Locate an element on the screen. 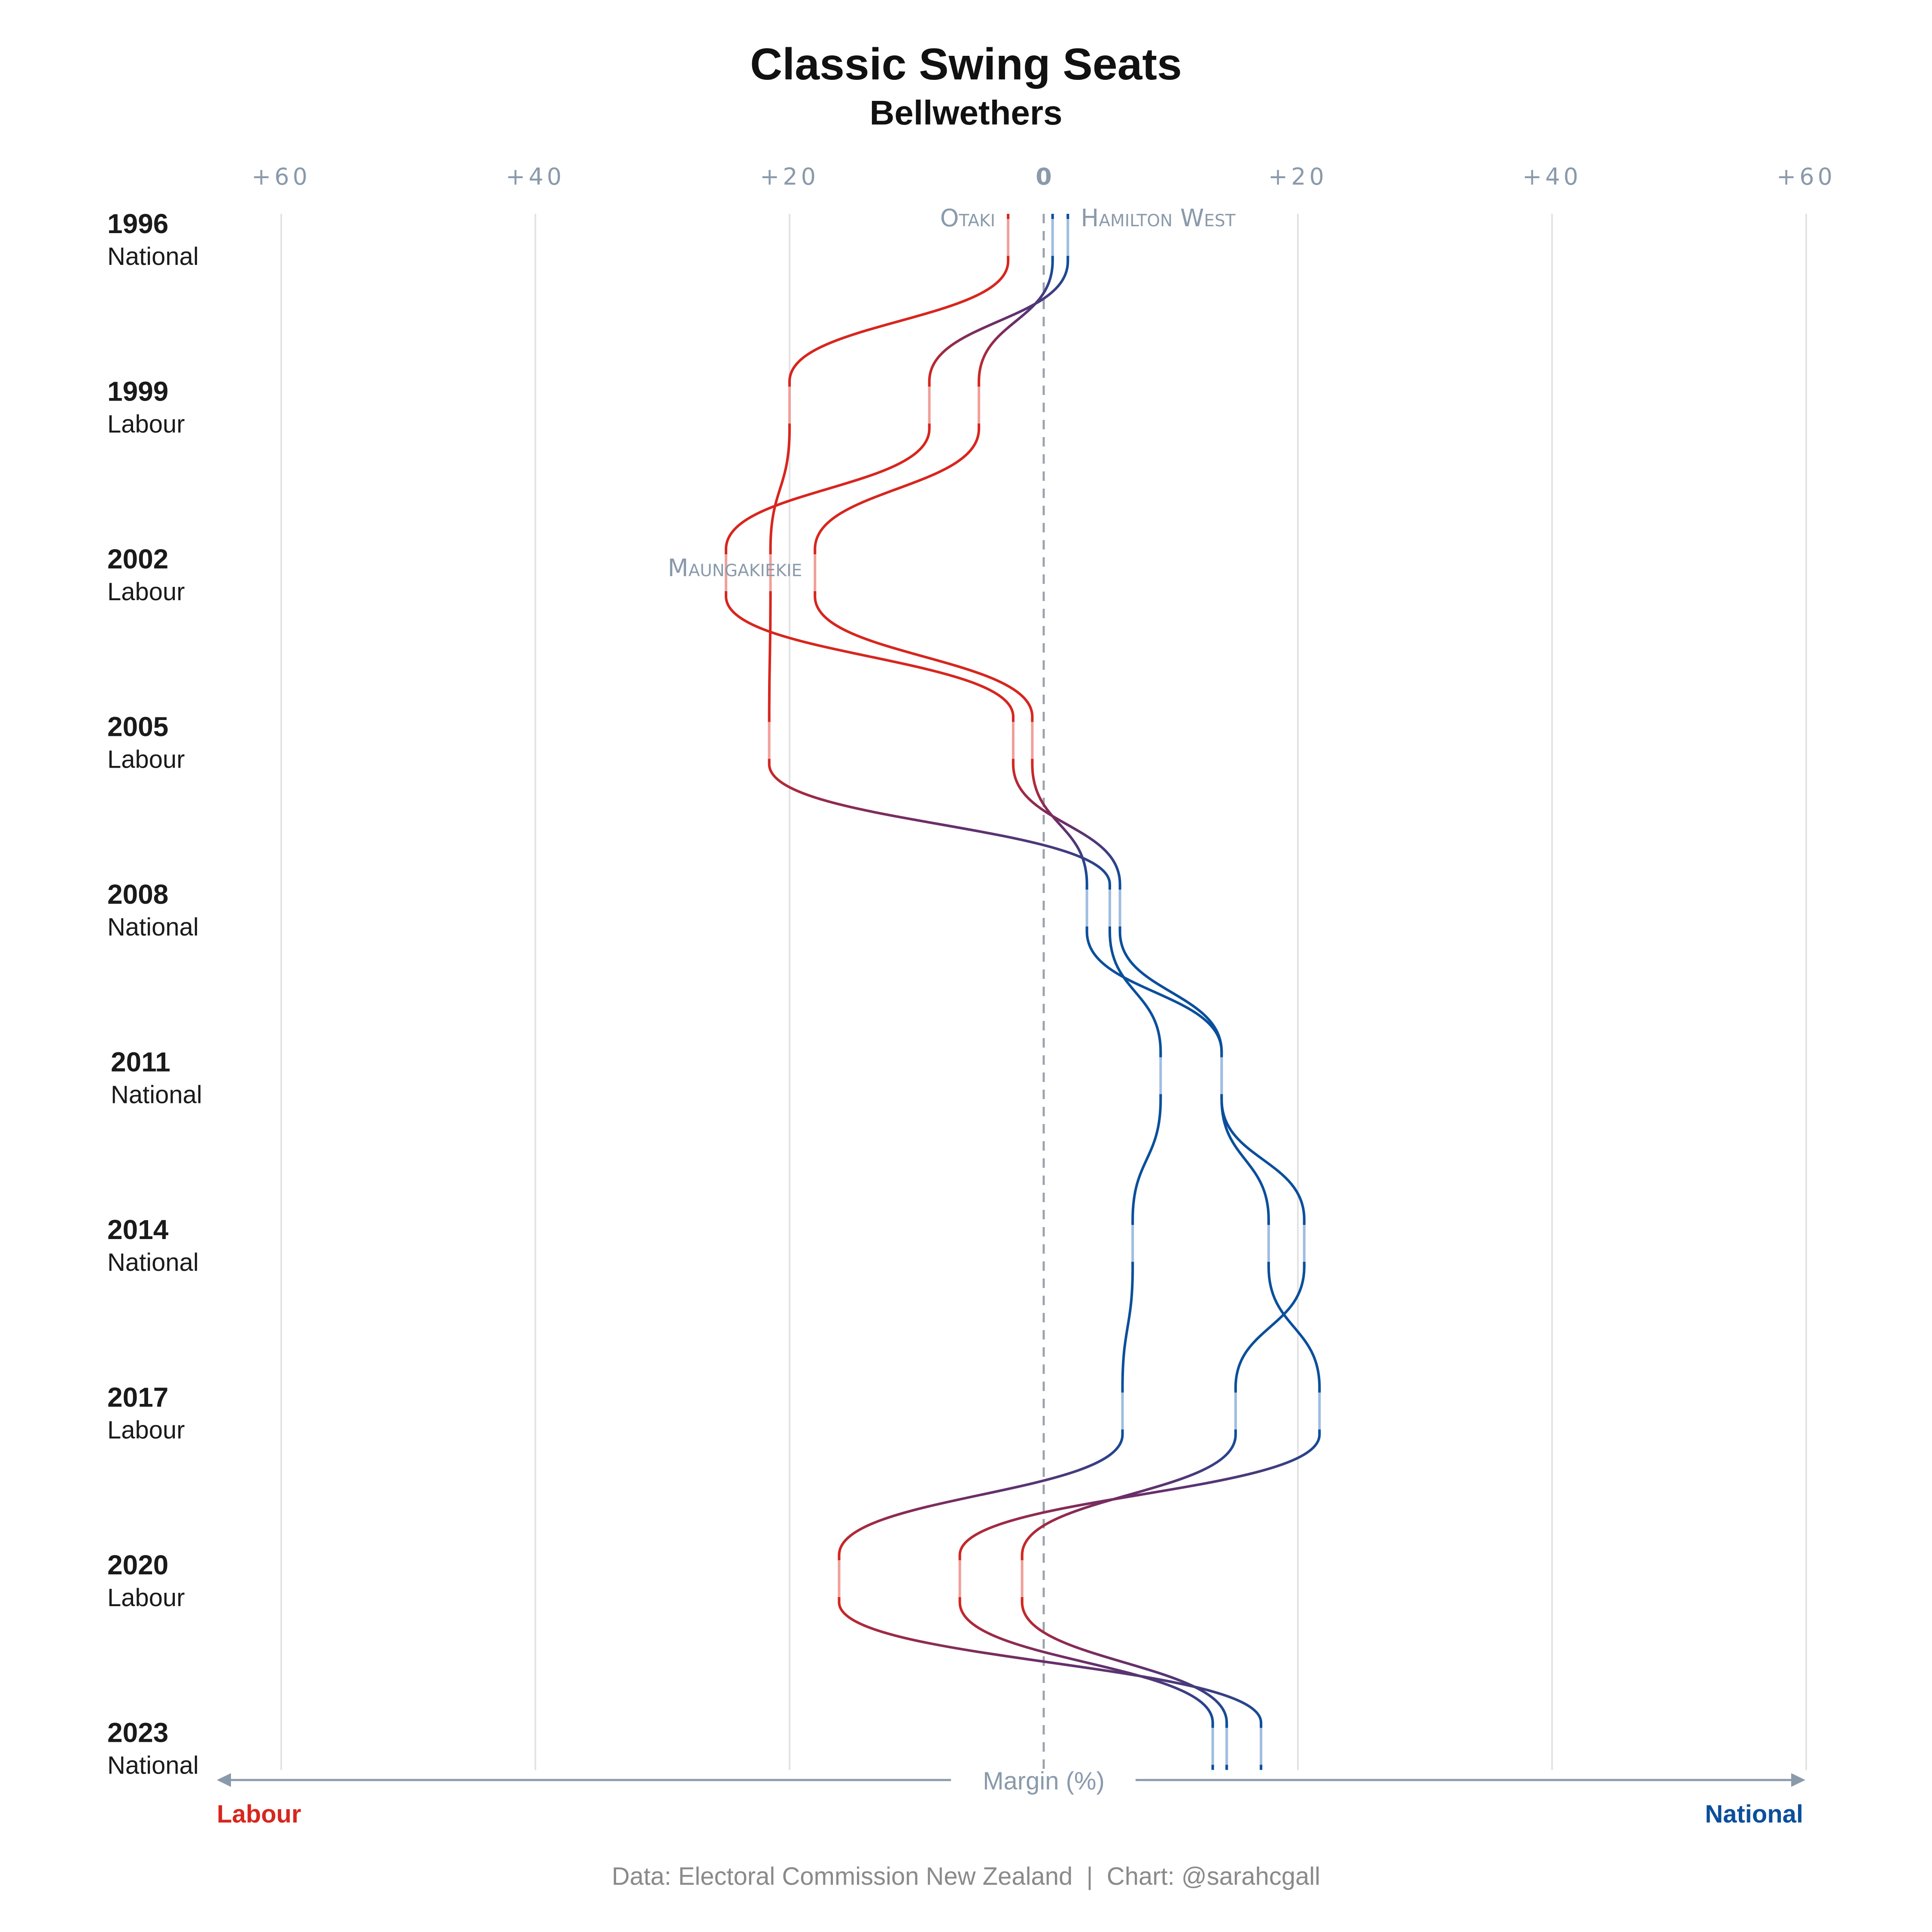 The width and height of the screenshot is (1932, 1932). x-axis-ticks: +60 +40 +20 0 +20 +40 +60 is located at coordinates (1044, 176).